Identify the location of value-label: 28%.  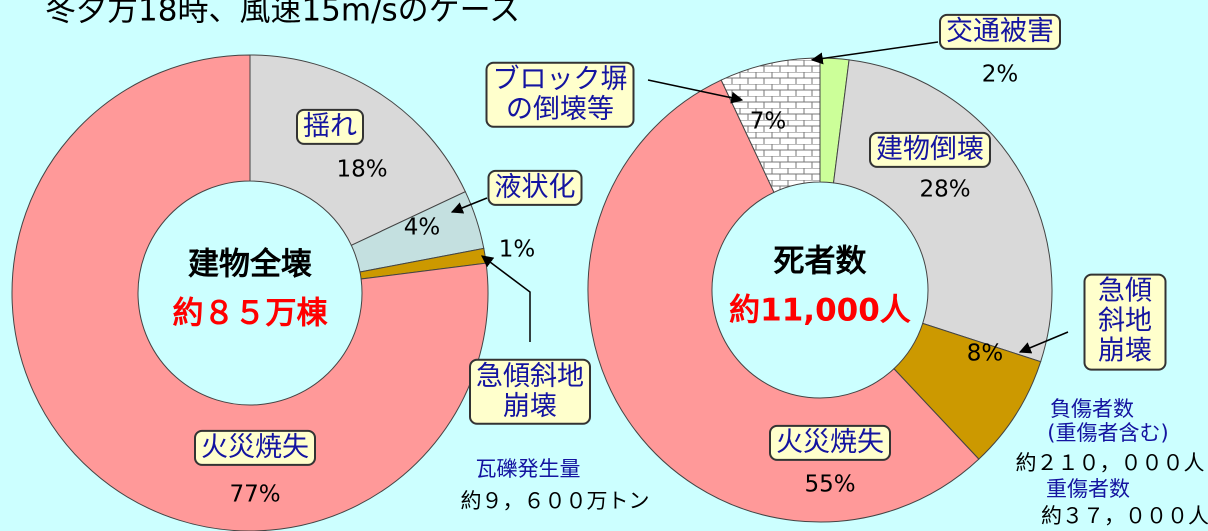
(944, 190).